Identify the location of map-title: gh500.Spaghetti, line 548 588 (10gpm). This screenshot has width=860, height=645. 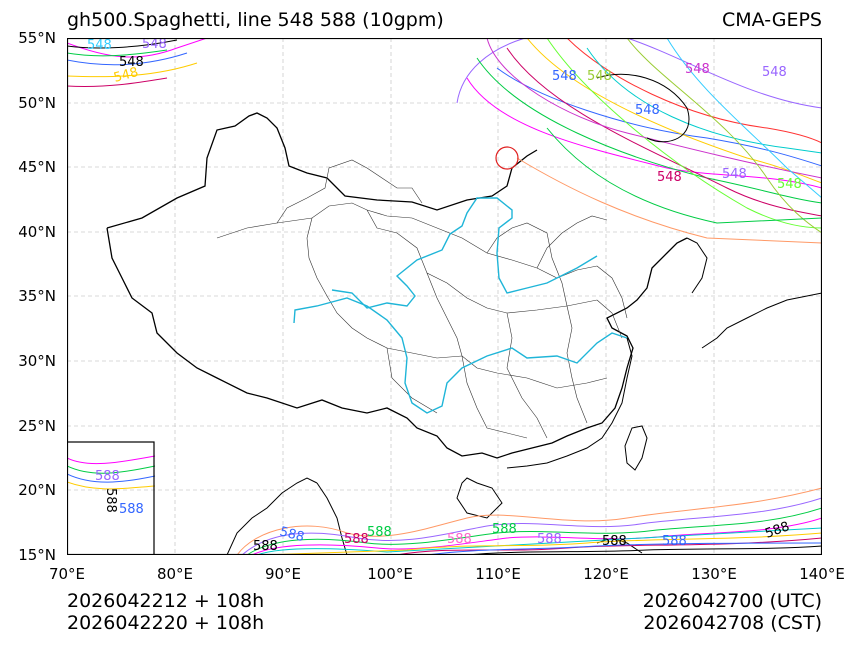
(255, 20).